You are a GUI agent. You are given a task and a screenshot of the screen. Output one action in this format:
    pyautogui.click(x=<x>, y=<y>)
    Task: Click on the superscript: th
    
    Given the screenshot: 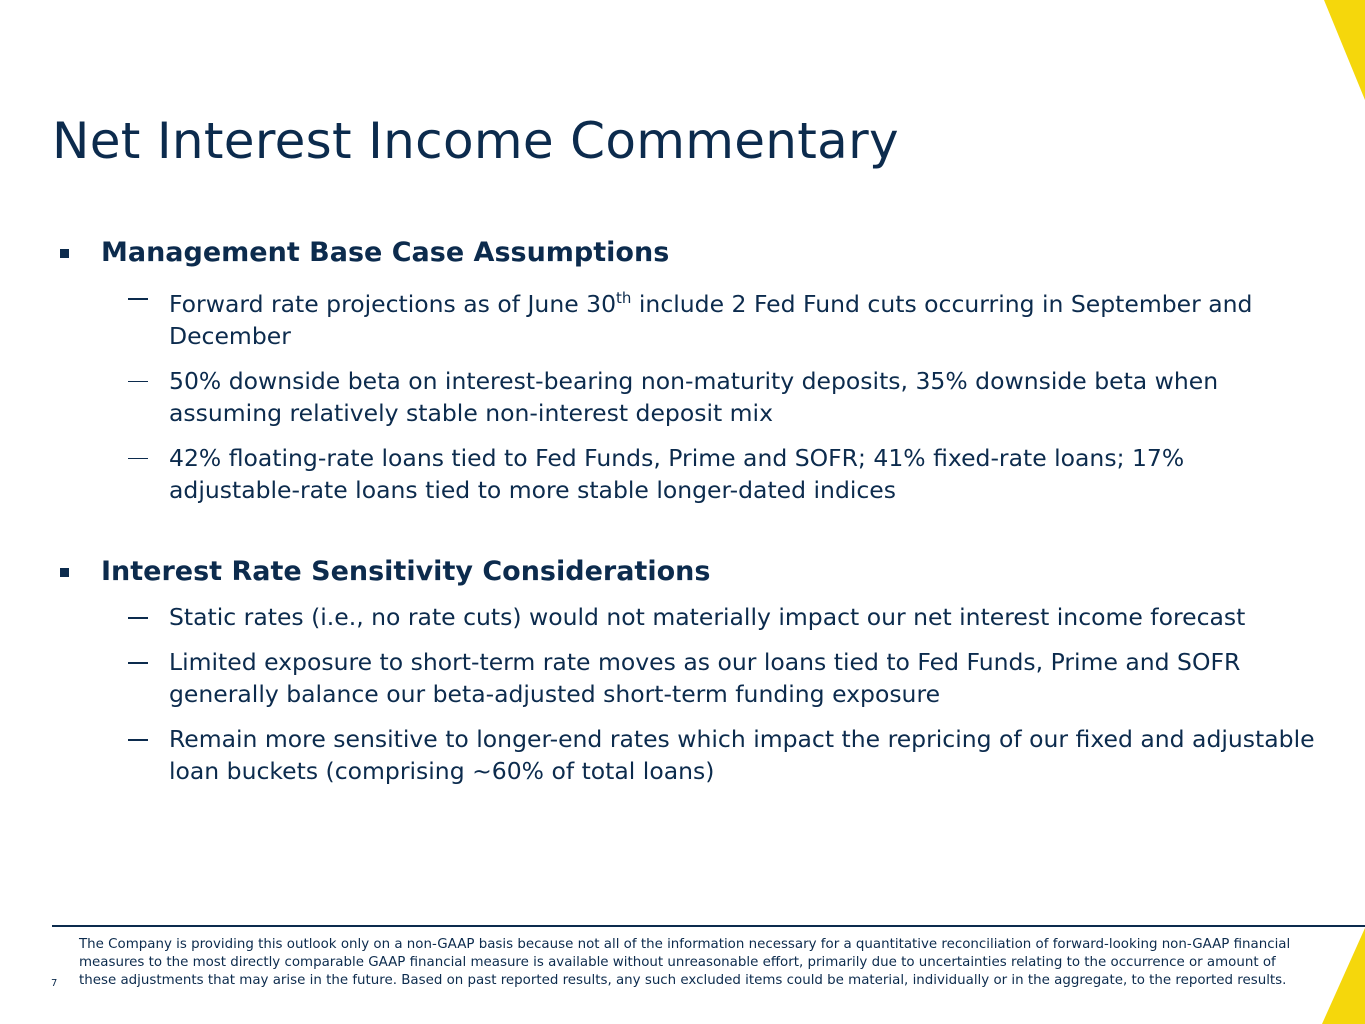 What is the action you would take?
    pyautogui.click(x=624, y=298)
    